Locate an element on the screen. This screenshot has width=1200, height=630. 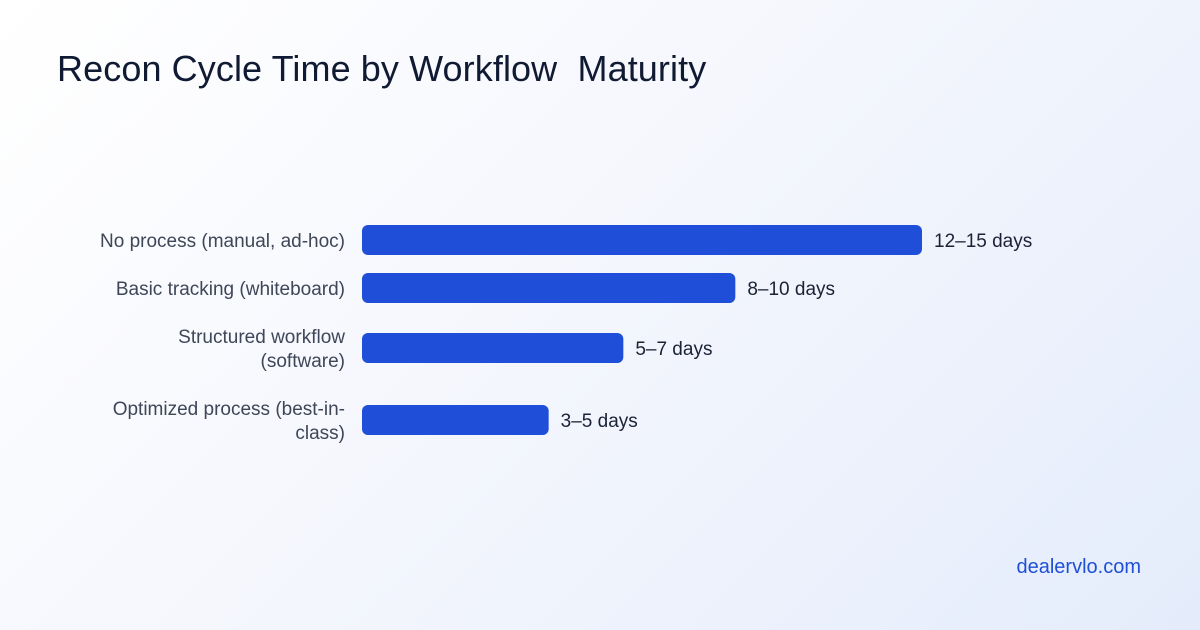
category-label-line: class) is located at coordinates (320, 433).